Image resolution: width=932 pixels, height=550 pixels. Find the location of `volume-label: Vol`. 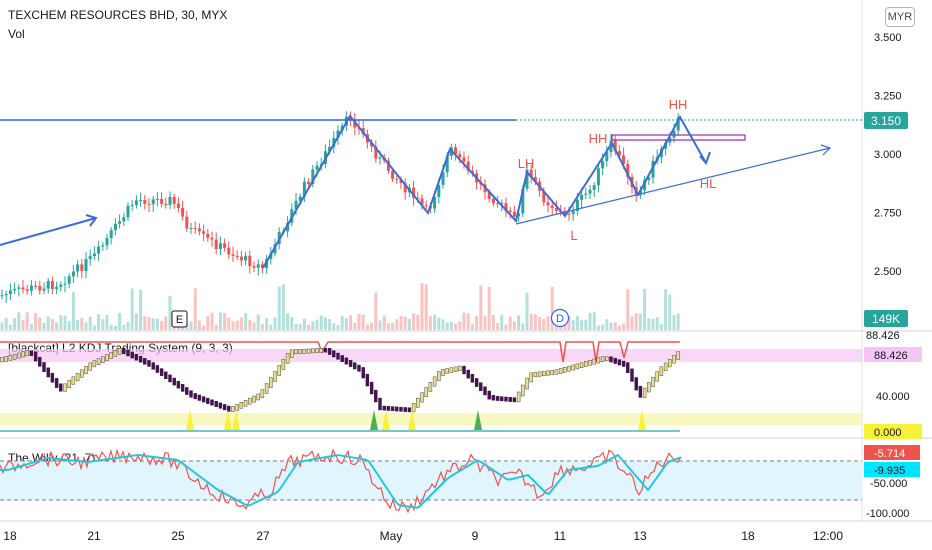

volume-label: Vol is located at coordinates (16, 34).